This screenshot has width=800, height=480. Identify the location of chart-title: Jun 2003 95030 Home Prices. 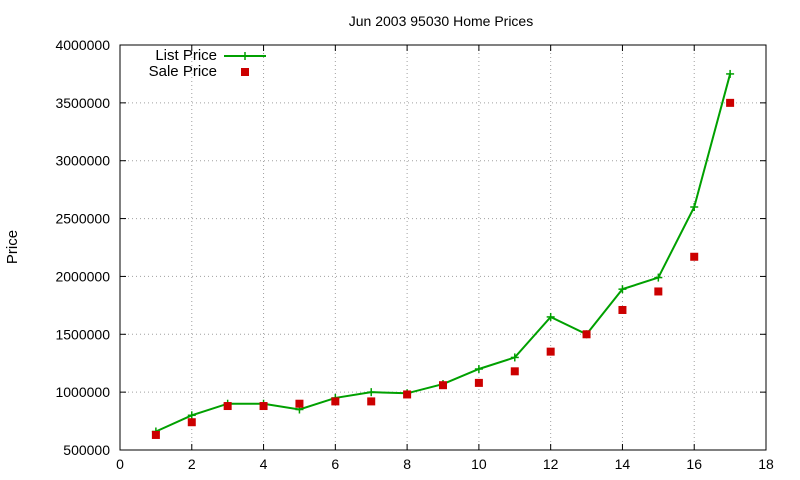
(441, 21).